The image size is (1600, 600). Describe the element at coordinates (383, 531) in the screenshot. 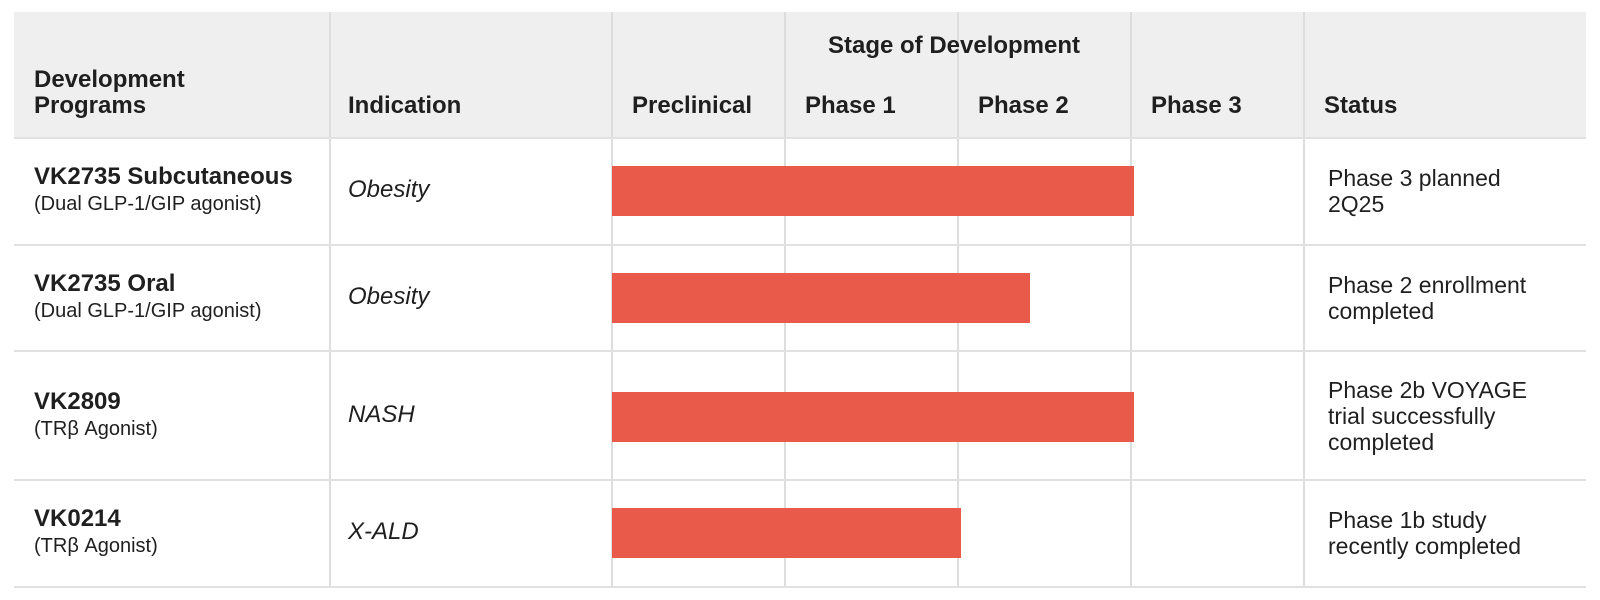

I see `indication-label: X-ALD` at that location.